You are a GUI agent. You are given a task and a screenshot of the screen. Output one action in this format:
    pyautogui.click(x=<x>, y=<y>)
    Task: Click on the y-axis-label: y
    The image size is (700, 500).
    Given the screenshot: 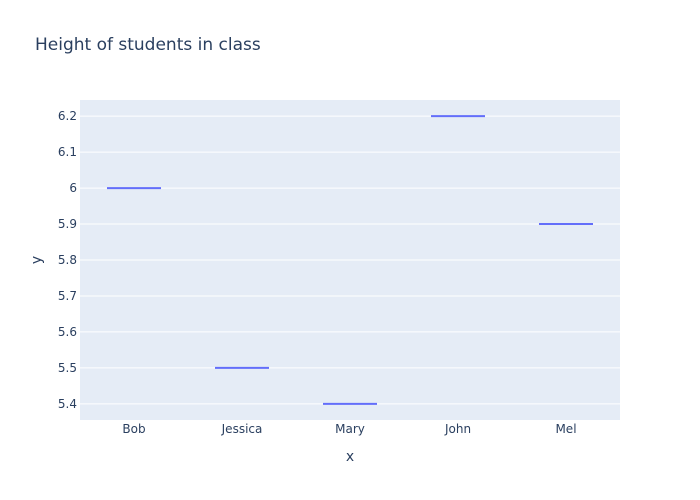 What is the action you would take?
    pyautogui.click(x=37, y=260)
    